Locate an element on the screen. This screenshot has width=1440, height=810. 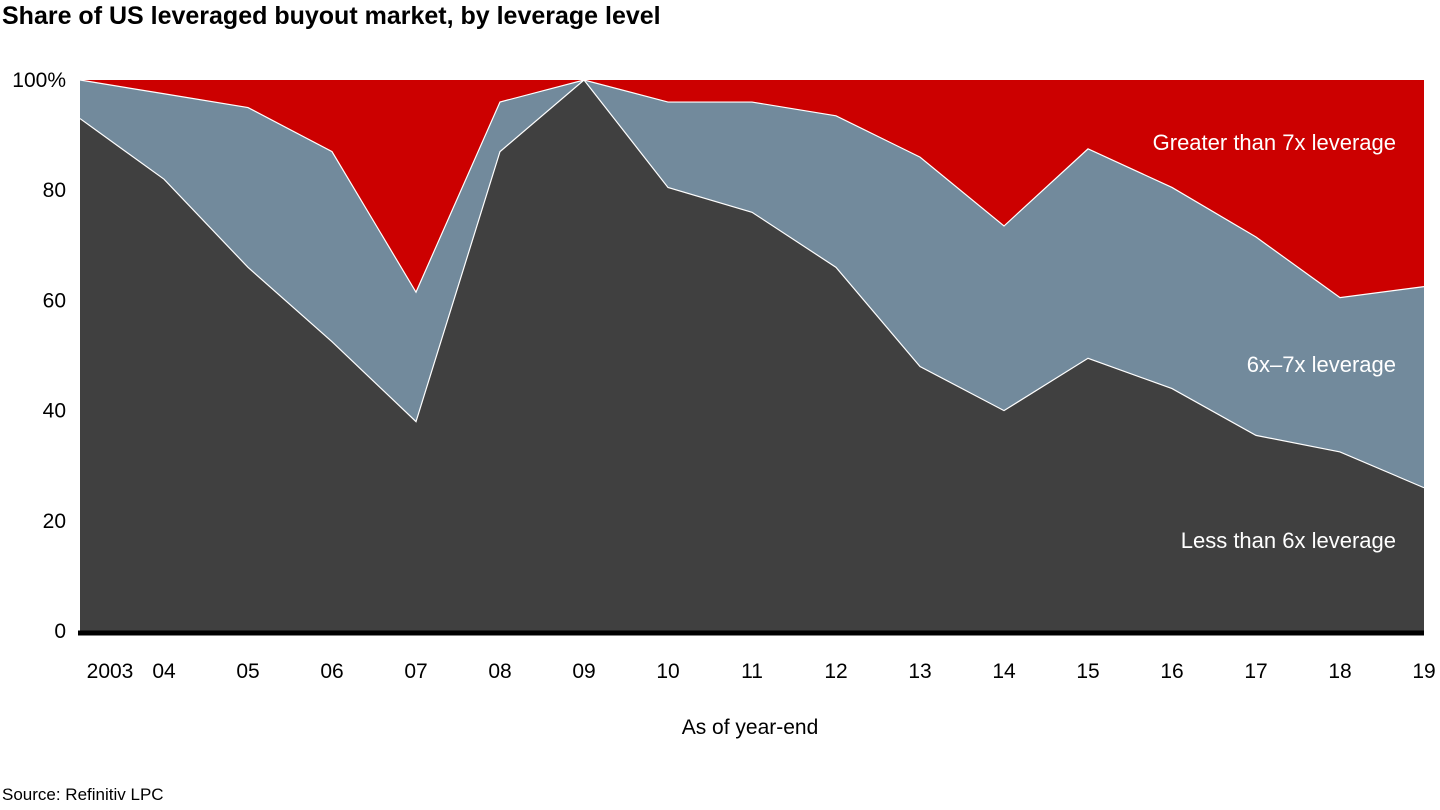
area-label-1: 6x–7x leverage is located at coordinates (1321, 364).